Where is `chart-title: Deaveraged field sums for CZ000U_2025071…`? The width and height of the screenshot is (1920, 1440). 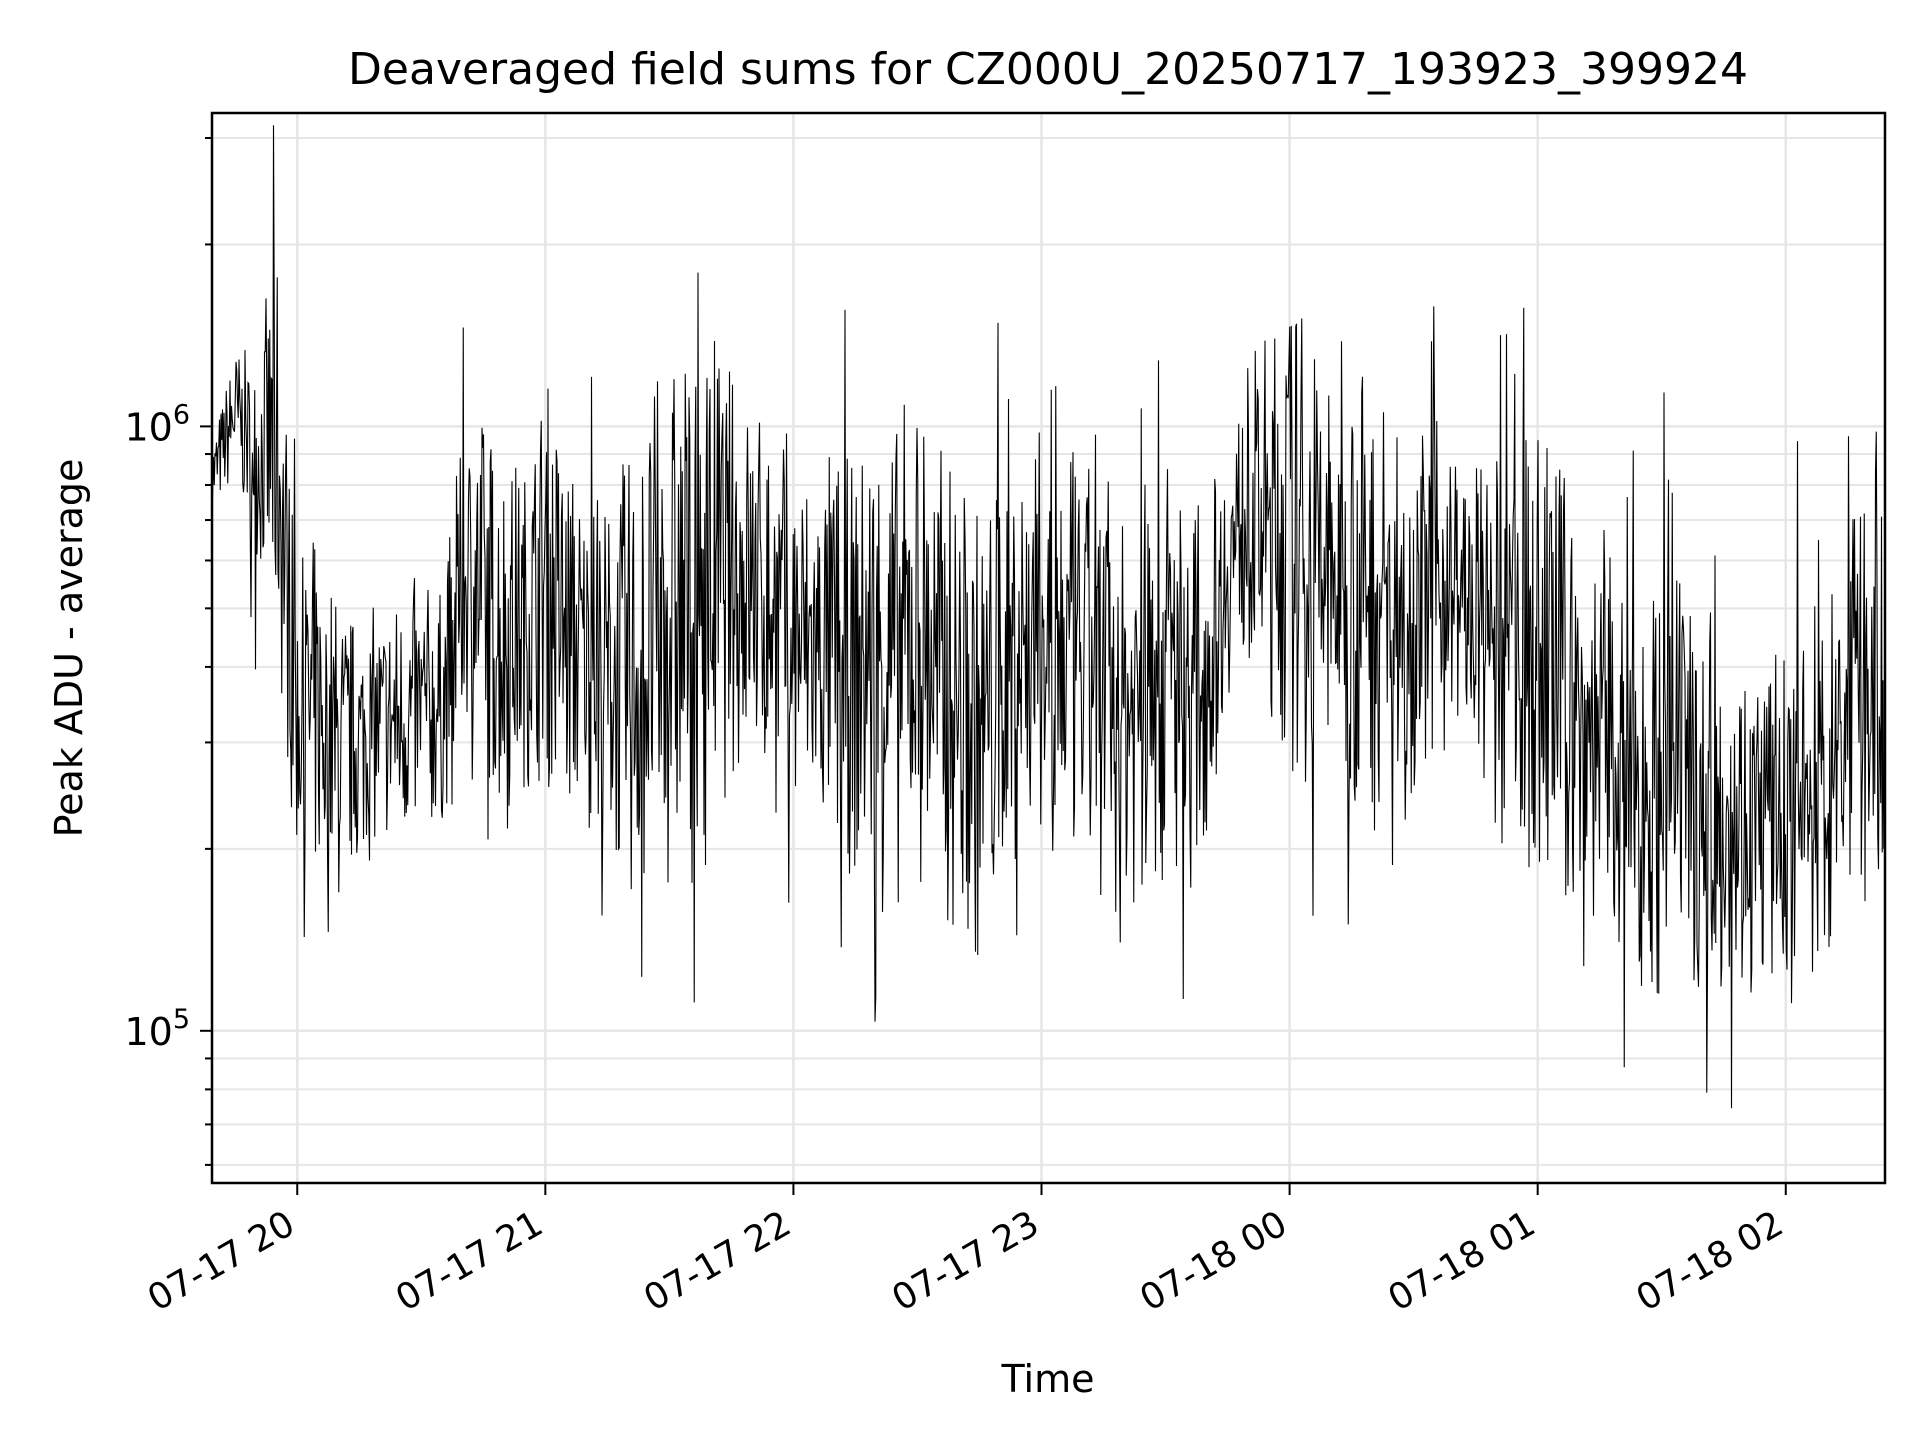
chart-title: Deaveraged field sums for CZ000U_2025071… is located at coordinates (1048, 69).